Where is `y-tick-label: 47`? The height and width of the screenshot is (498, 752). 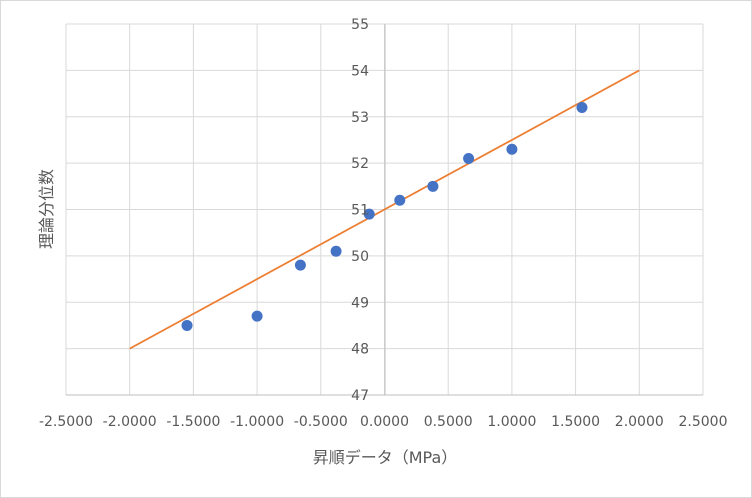 y-tick-label: 47 is located at coordinates (360, 396).